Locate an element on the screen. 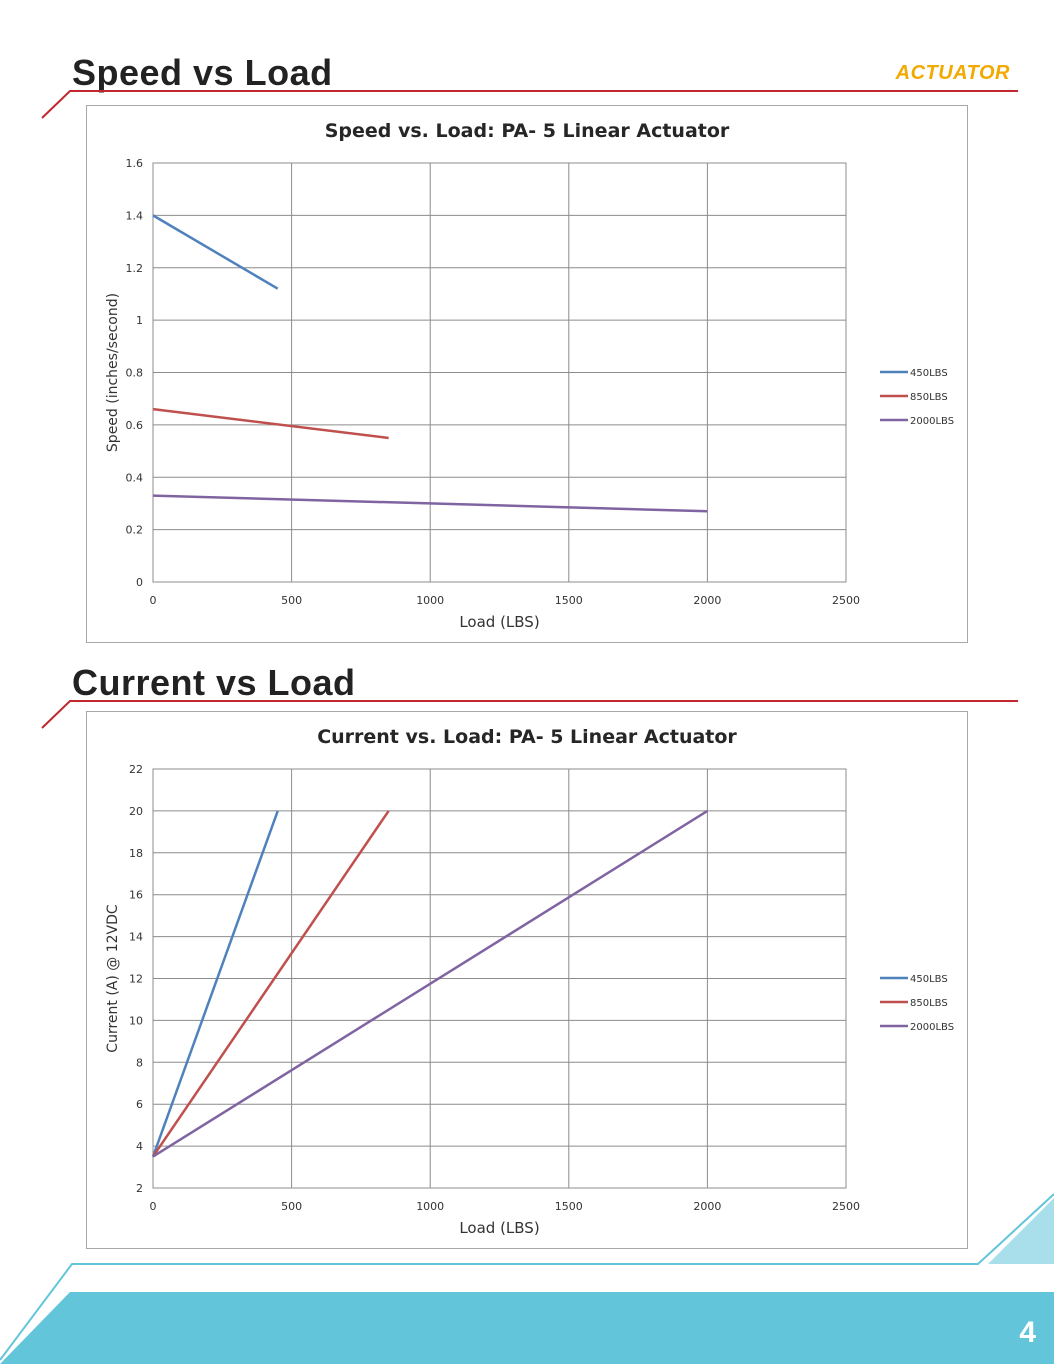  page-number: 4 is located at coordinates (1027, 1332).